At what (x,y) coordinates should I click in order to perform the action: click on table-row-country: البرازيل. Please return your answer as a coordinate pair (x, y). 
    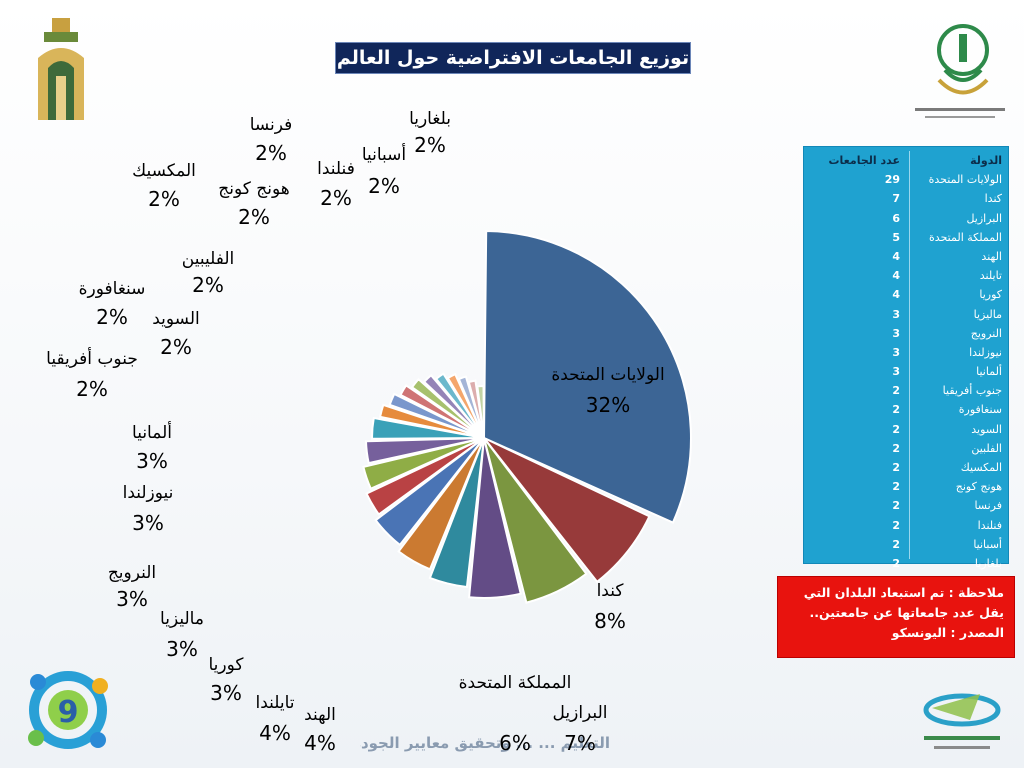
    Looking at the image, I should click on (984, 218).